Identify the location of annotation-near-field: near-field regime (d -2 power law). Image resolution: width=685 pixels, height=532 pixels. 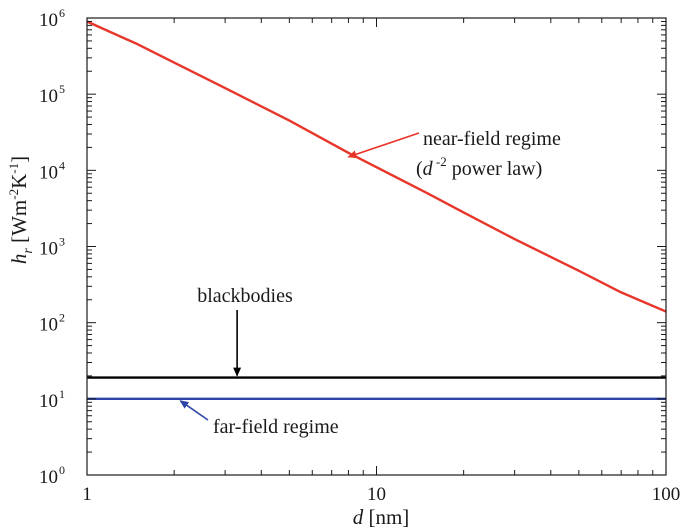
(454, 154).